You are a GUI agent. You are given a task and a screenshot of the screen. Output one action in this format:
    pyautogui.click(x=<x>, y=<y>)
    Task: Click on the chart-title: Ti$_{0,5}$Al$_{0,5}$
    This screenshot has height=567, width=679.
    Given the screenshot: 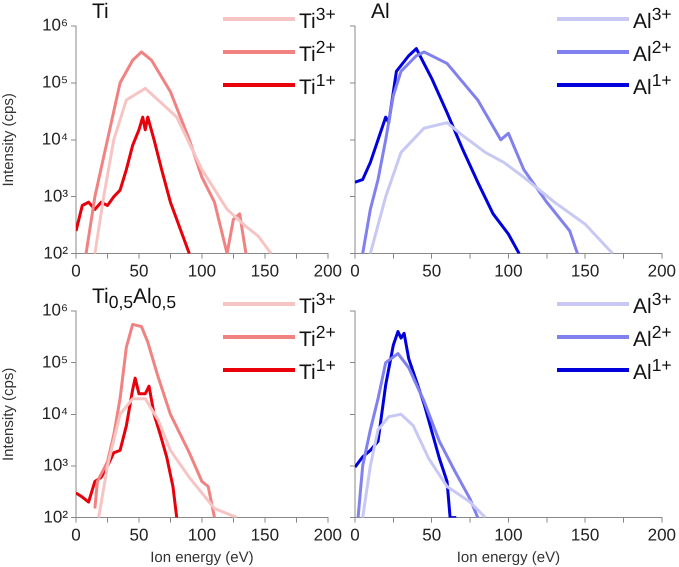 What is the action you would take?
    pyautogui.click(x=134, y=299)
    